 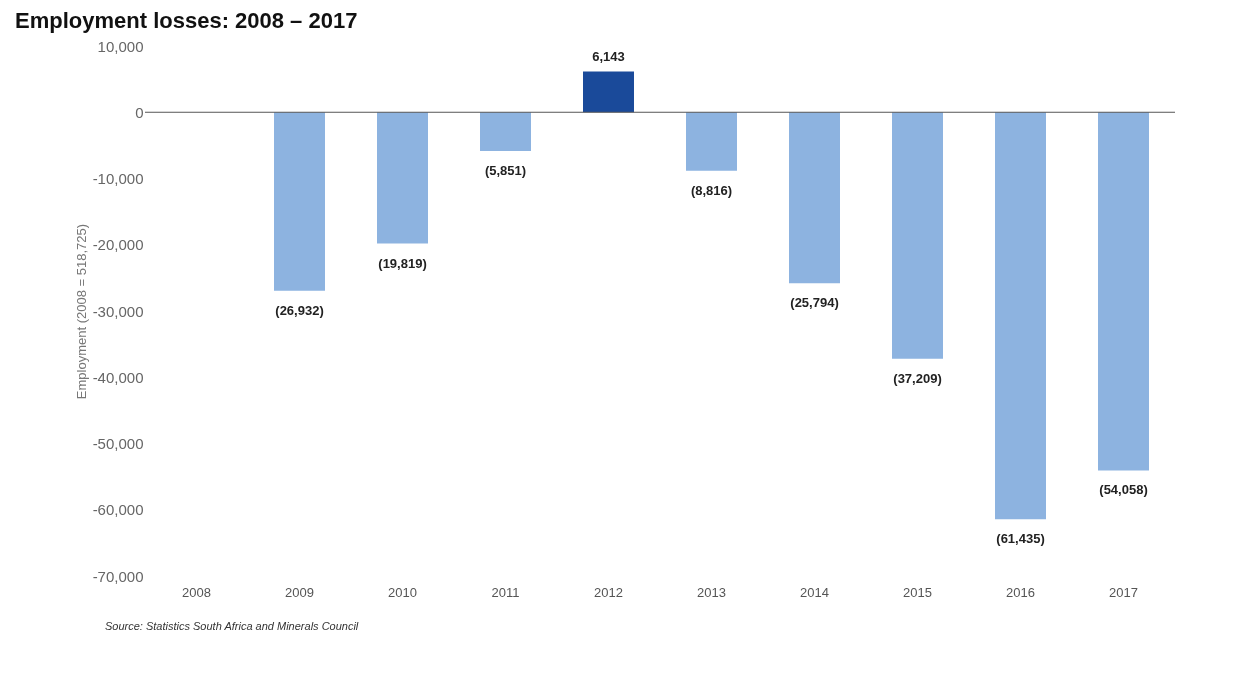 What do you see at coordinates (814, 303) in the screenshot?
I see `data-label: (25,794)` at bounding box center [814, 303].